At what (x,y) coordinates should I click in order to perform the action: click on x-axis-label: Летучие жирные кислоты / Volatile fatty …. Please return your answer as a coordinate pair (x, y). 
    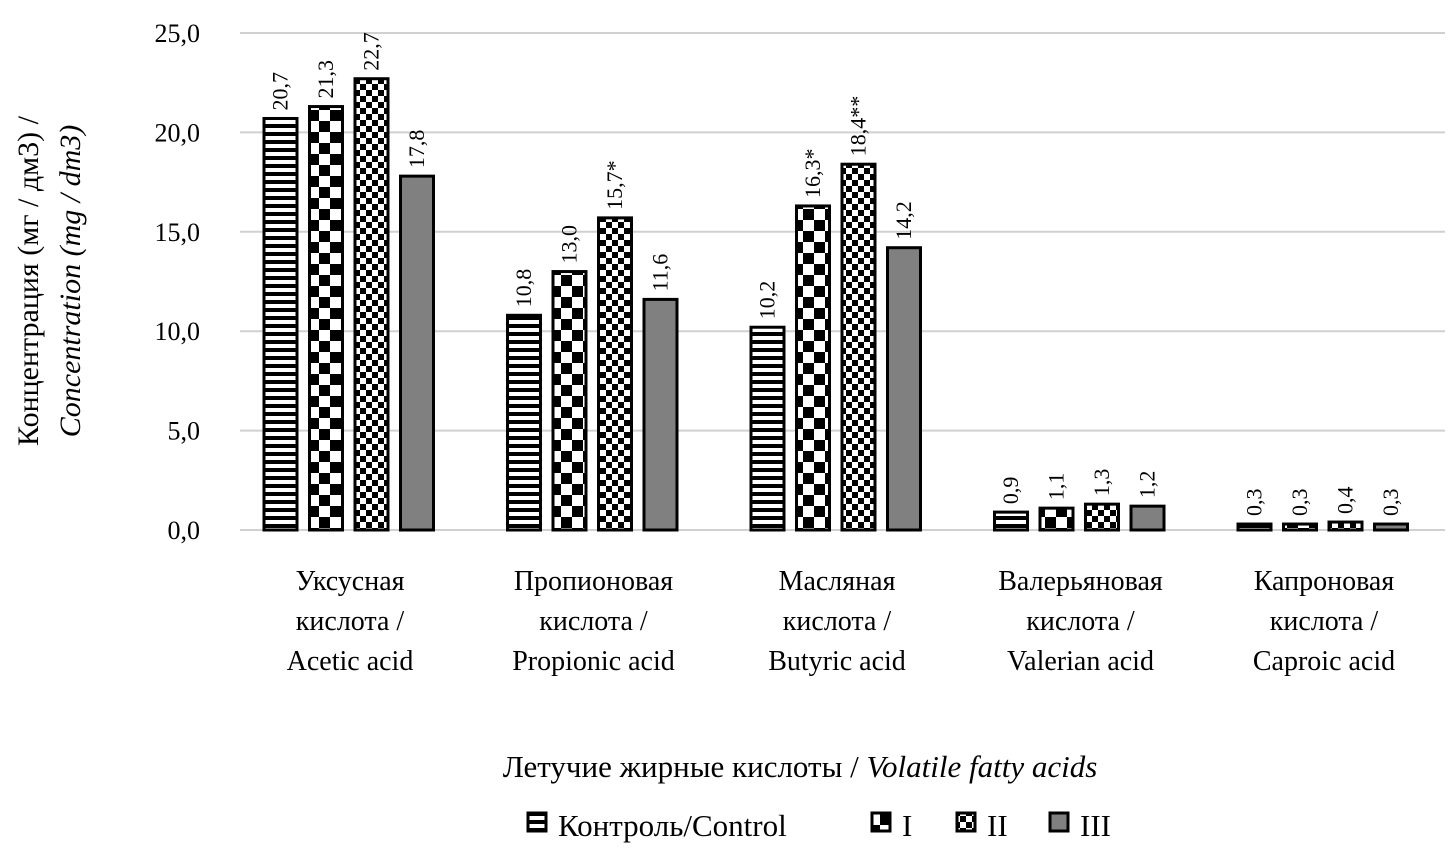
    Looking at the image, I should click on (800, 766).